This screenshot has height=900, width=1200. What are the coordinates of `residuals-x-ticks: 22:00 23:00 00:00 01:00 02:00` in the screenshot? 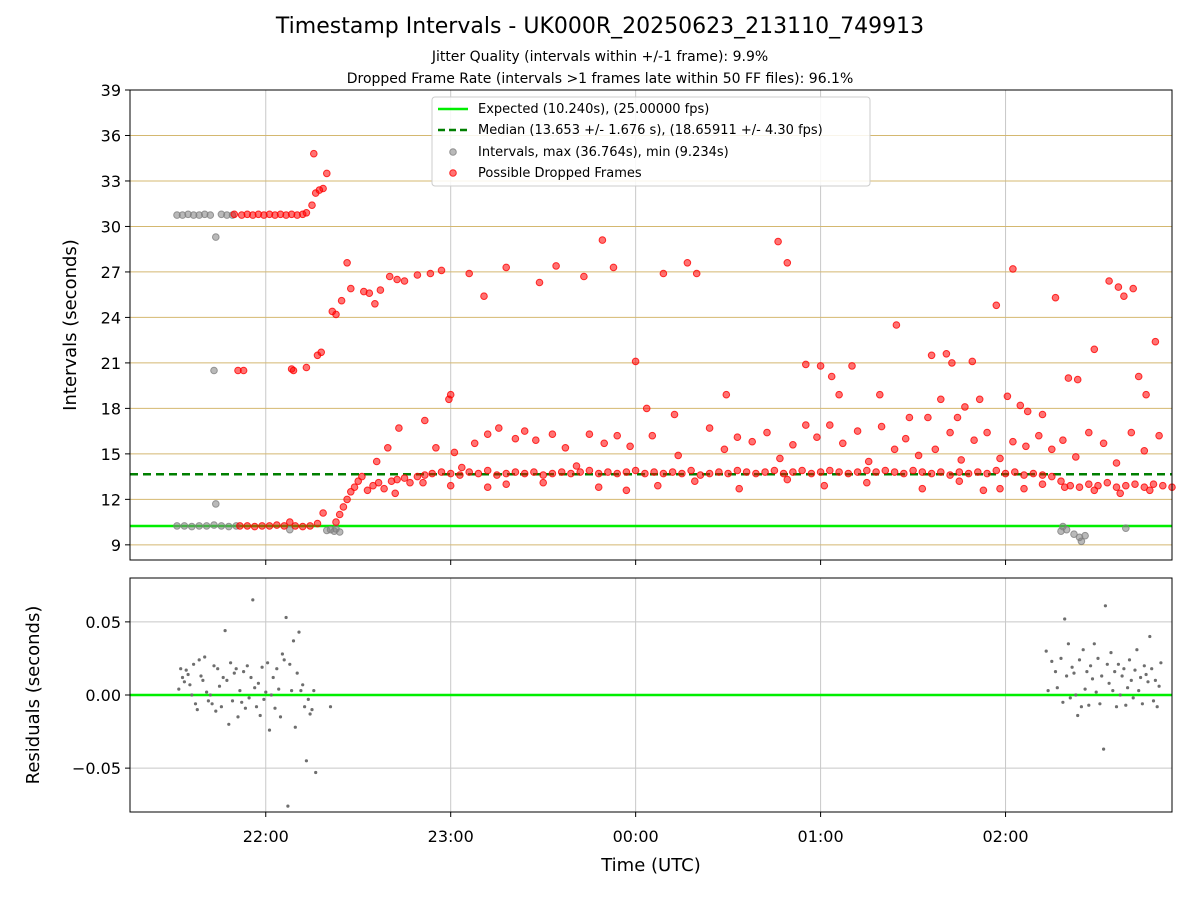 It's located at (636, 829).